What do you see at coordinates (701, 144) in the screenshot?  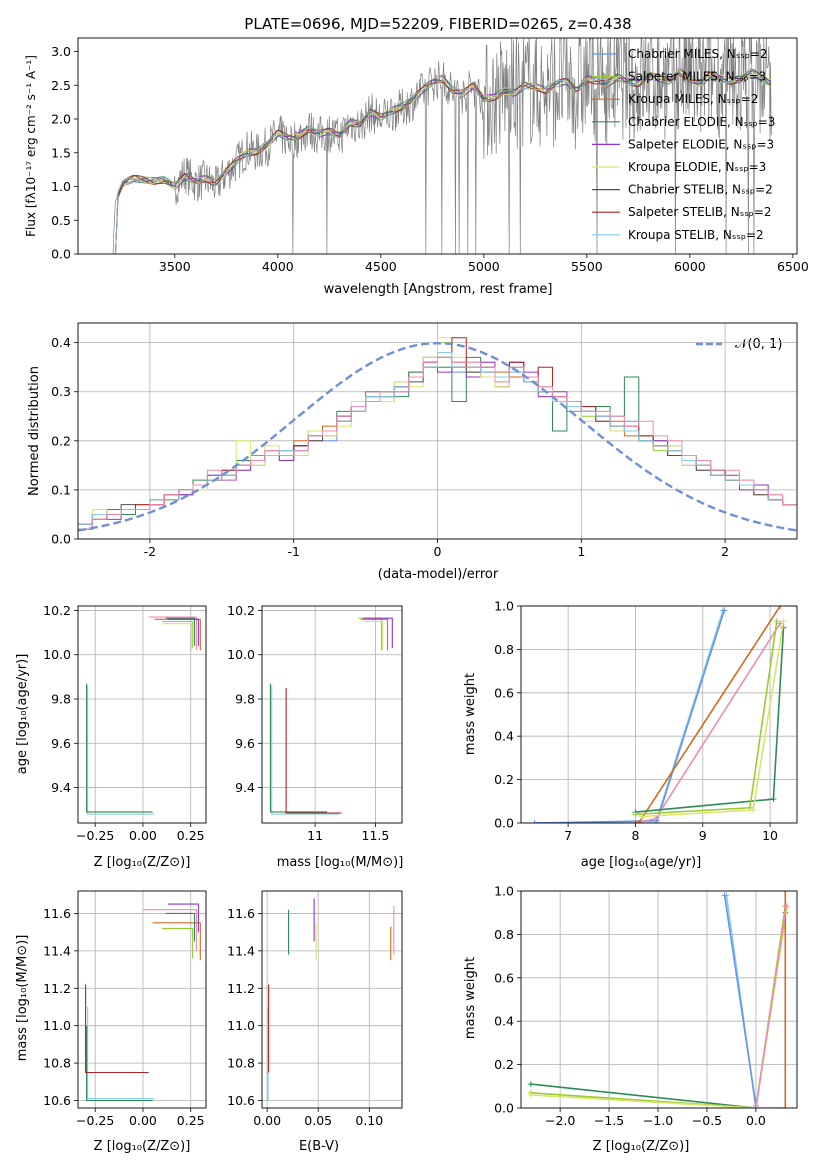 I see `spectrum-legend-label: Salpeter ELODIE, Nₛₛₚ=3` at bounding box center [701, 144].